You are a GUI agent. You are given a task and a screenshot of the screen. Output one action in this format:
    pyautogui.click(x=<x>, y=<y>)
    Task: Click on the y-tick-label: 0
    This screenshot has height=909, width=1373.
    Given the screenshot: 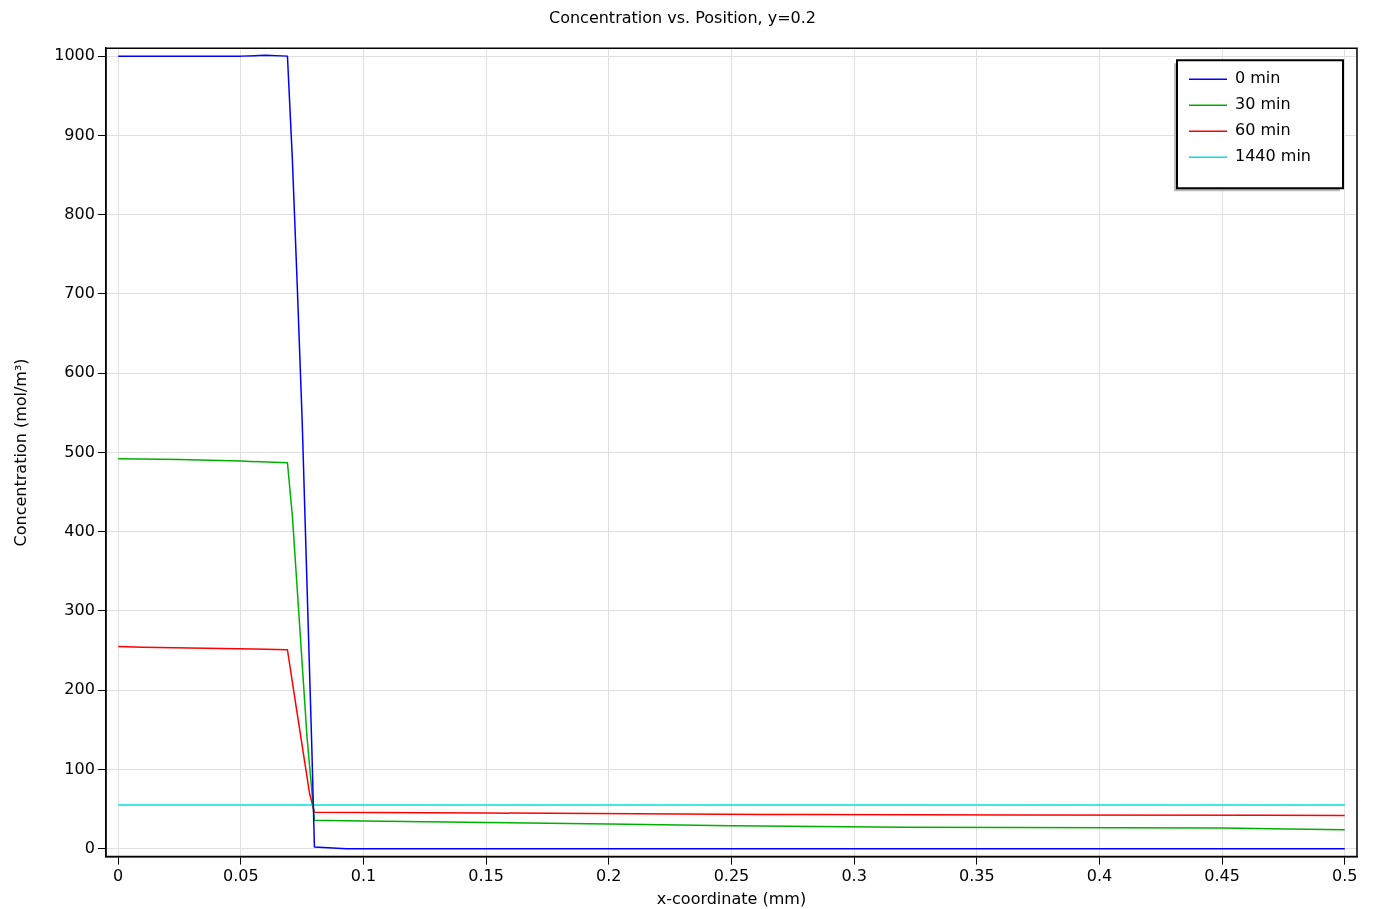 What is the action you would take?
    pyautogui.click(x=89, y=847)
    